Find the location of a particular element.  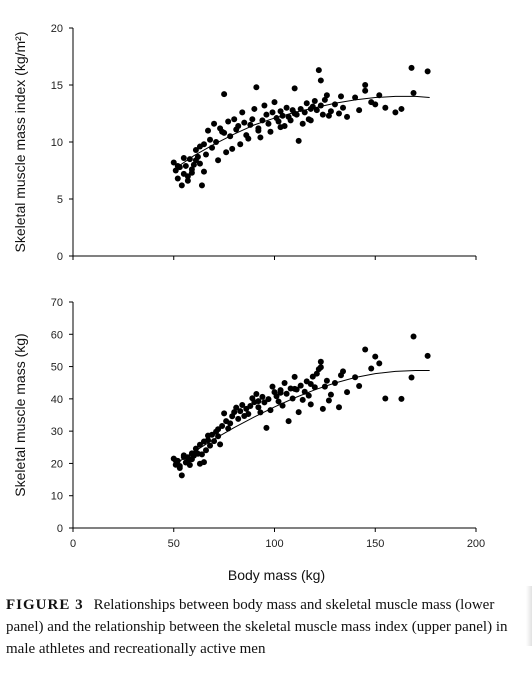

upper-y-tick-label: 0 is located at coordinates (60, 257).